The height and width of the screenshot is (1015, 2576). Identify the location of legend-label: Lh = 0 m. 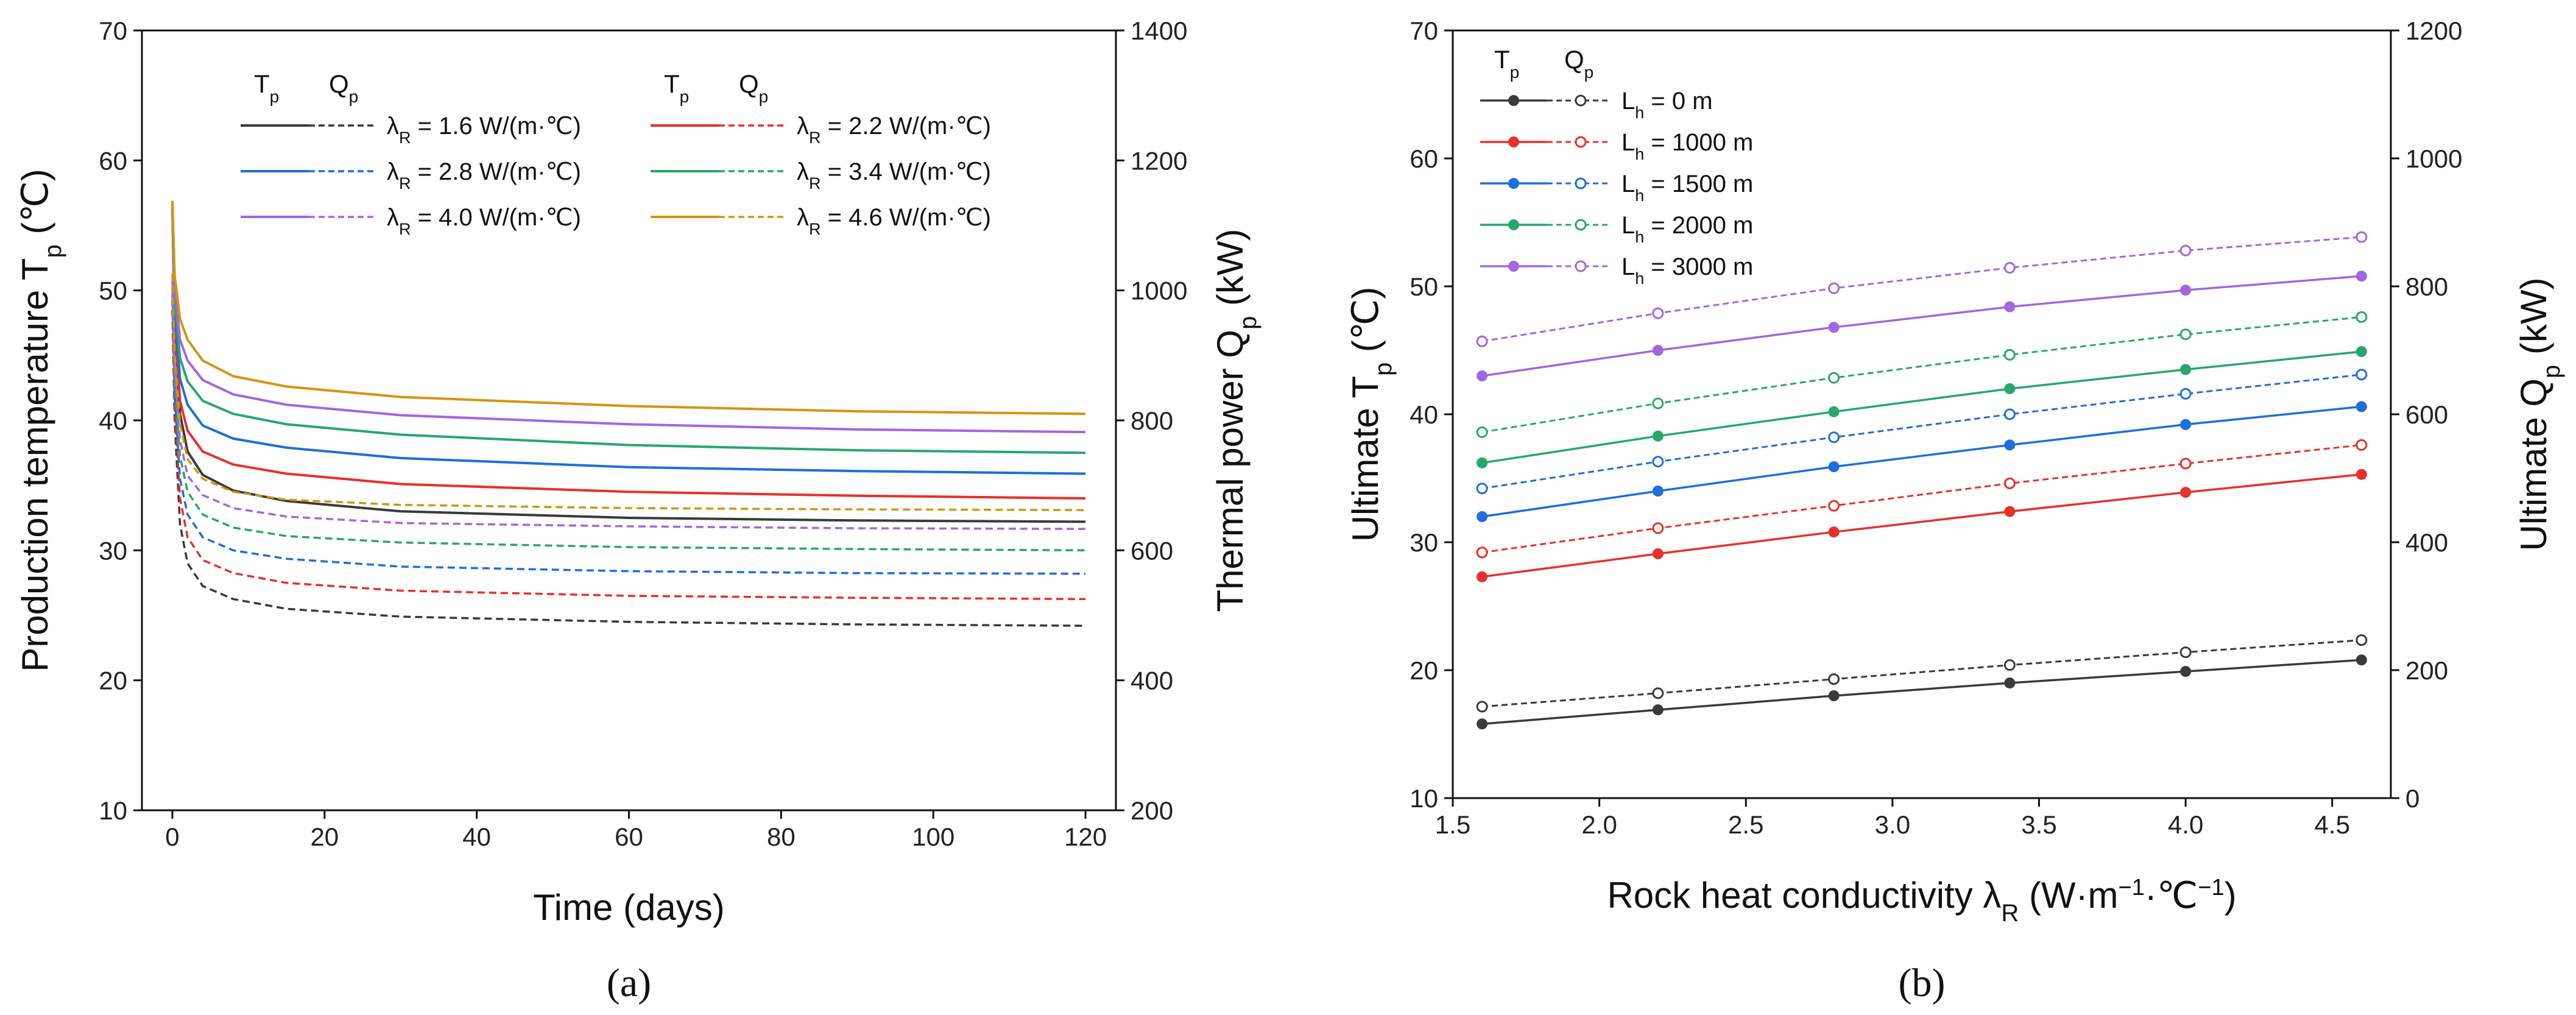
(1667, 105).